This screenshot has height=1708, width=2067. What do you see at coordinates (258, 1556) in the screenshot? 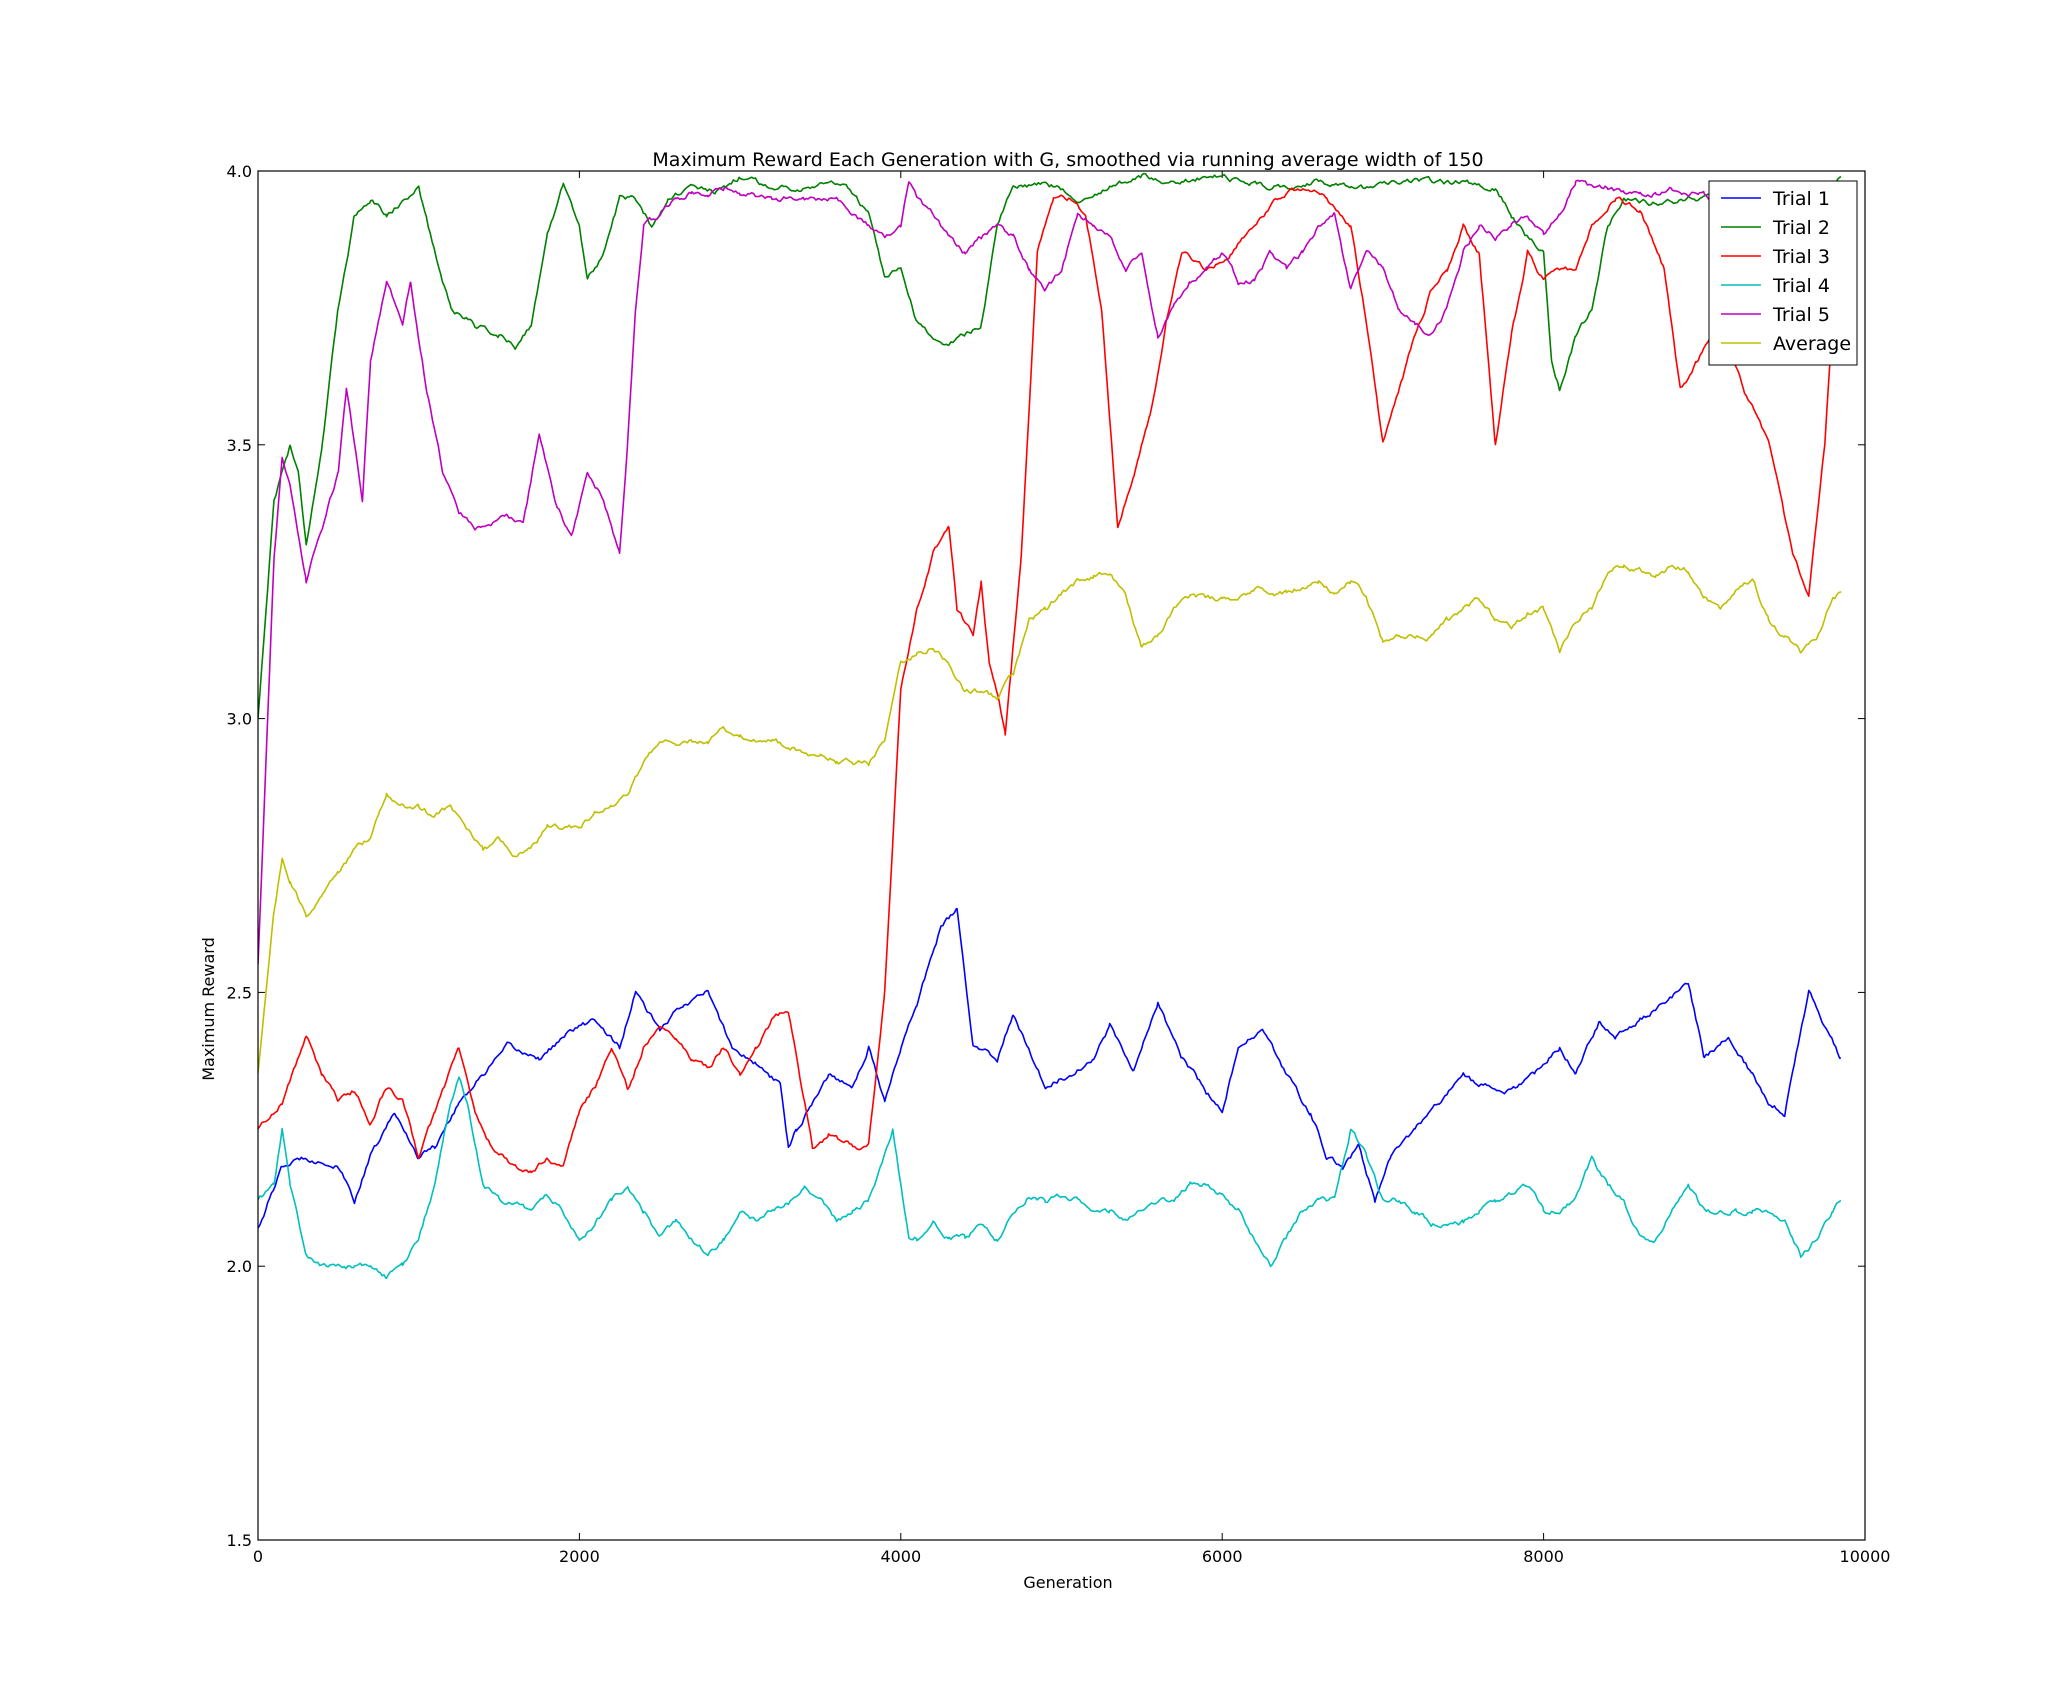
I see `x-tick-label: 0` at bounding box center [258, 1556].